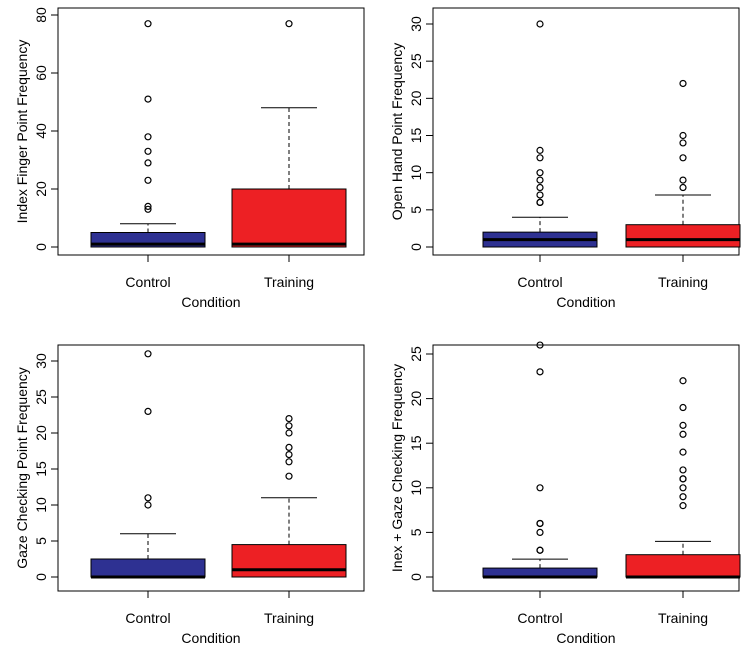 Image resolution: width=753 pixels, height=646 pixels. Describe the element at coordinates (22, 132) in the screenshot. I see `y-axis-title: Index Finger Point Frequency` at that location.